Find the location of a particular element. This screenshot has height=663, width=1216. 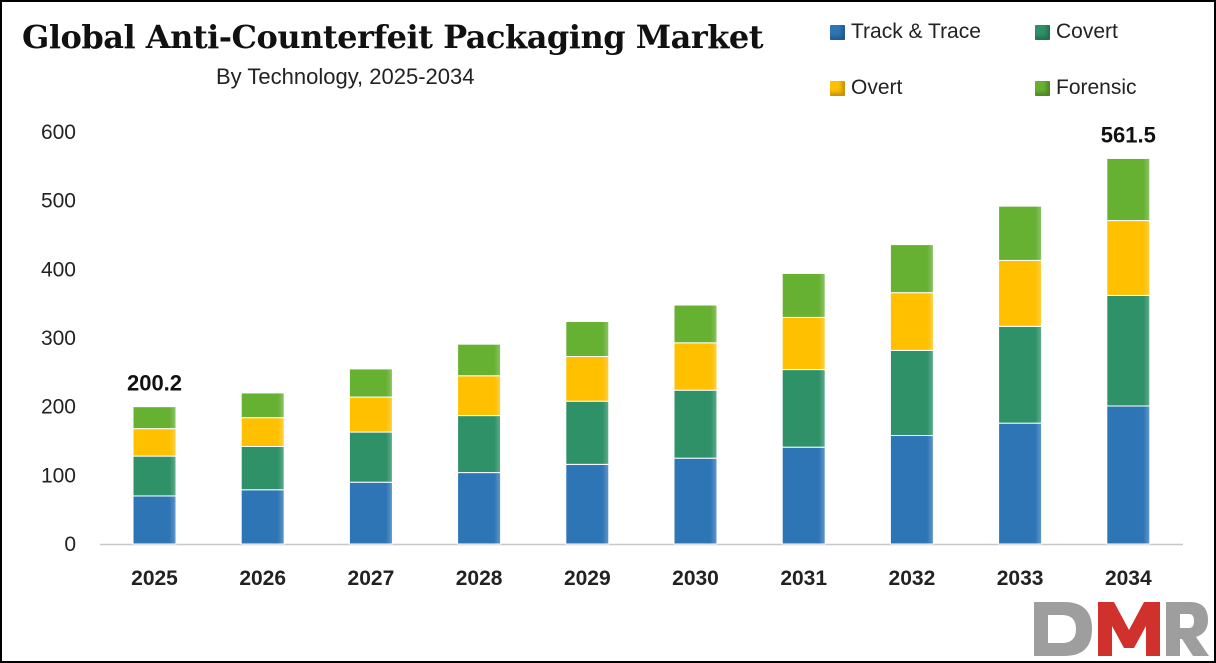

bar-segment-overt-2025 is located at coordinates (154, 442).